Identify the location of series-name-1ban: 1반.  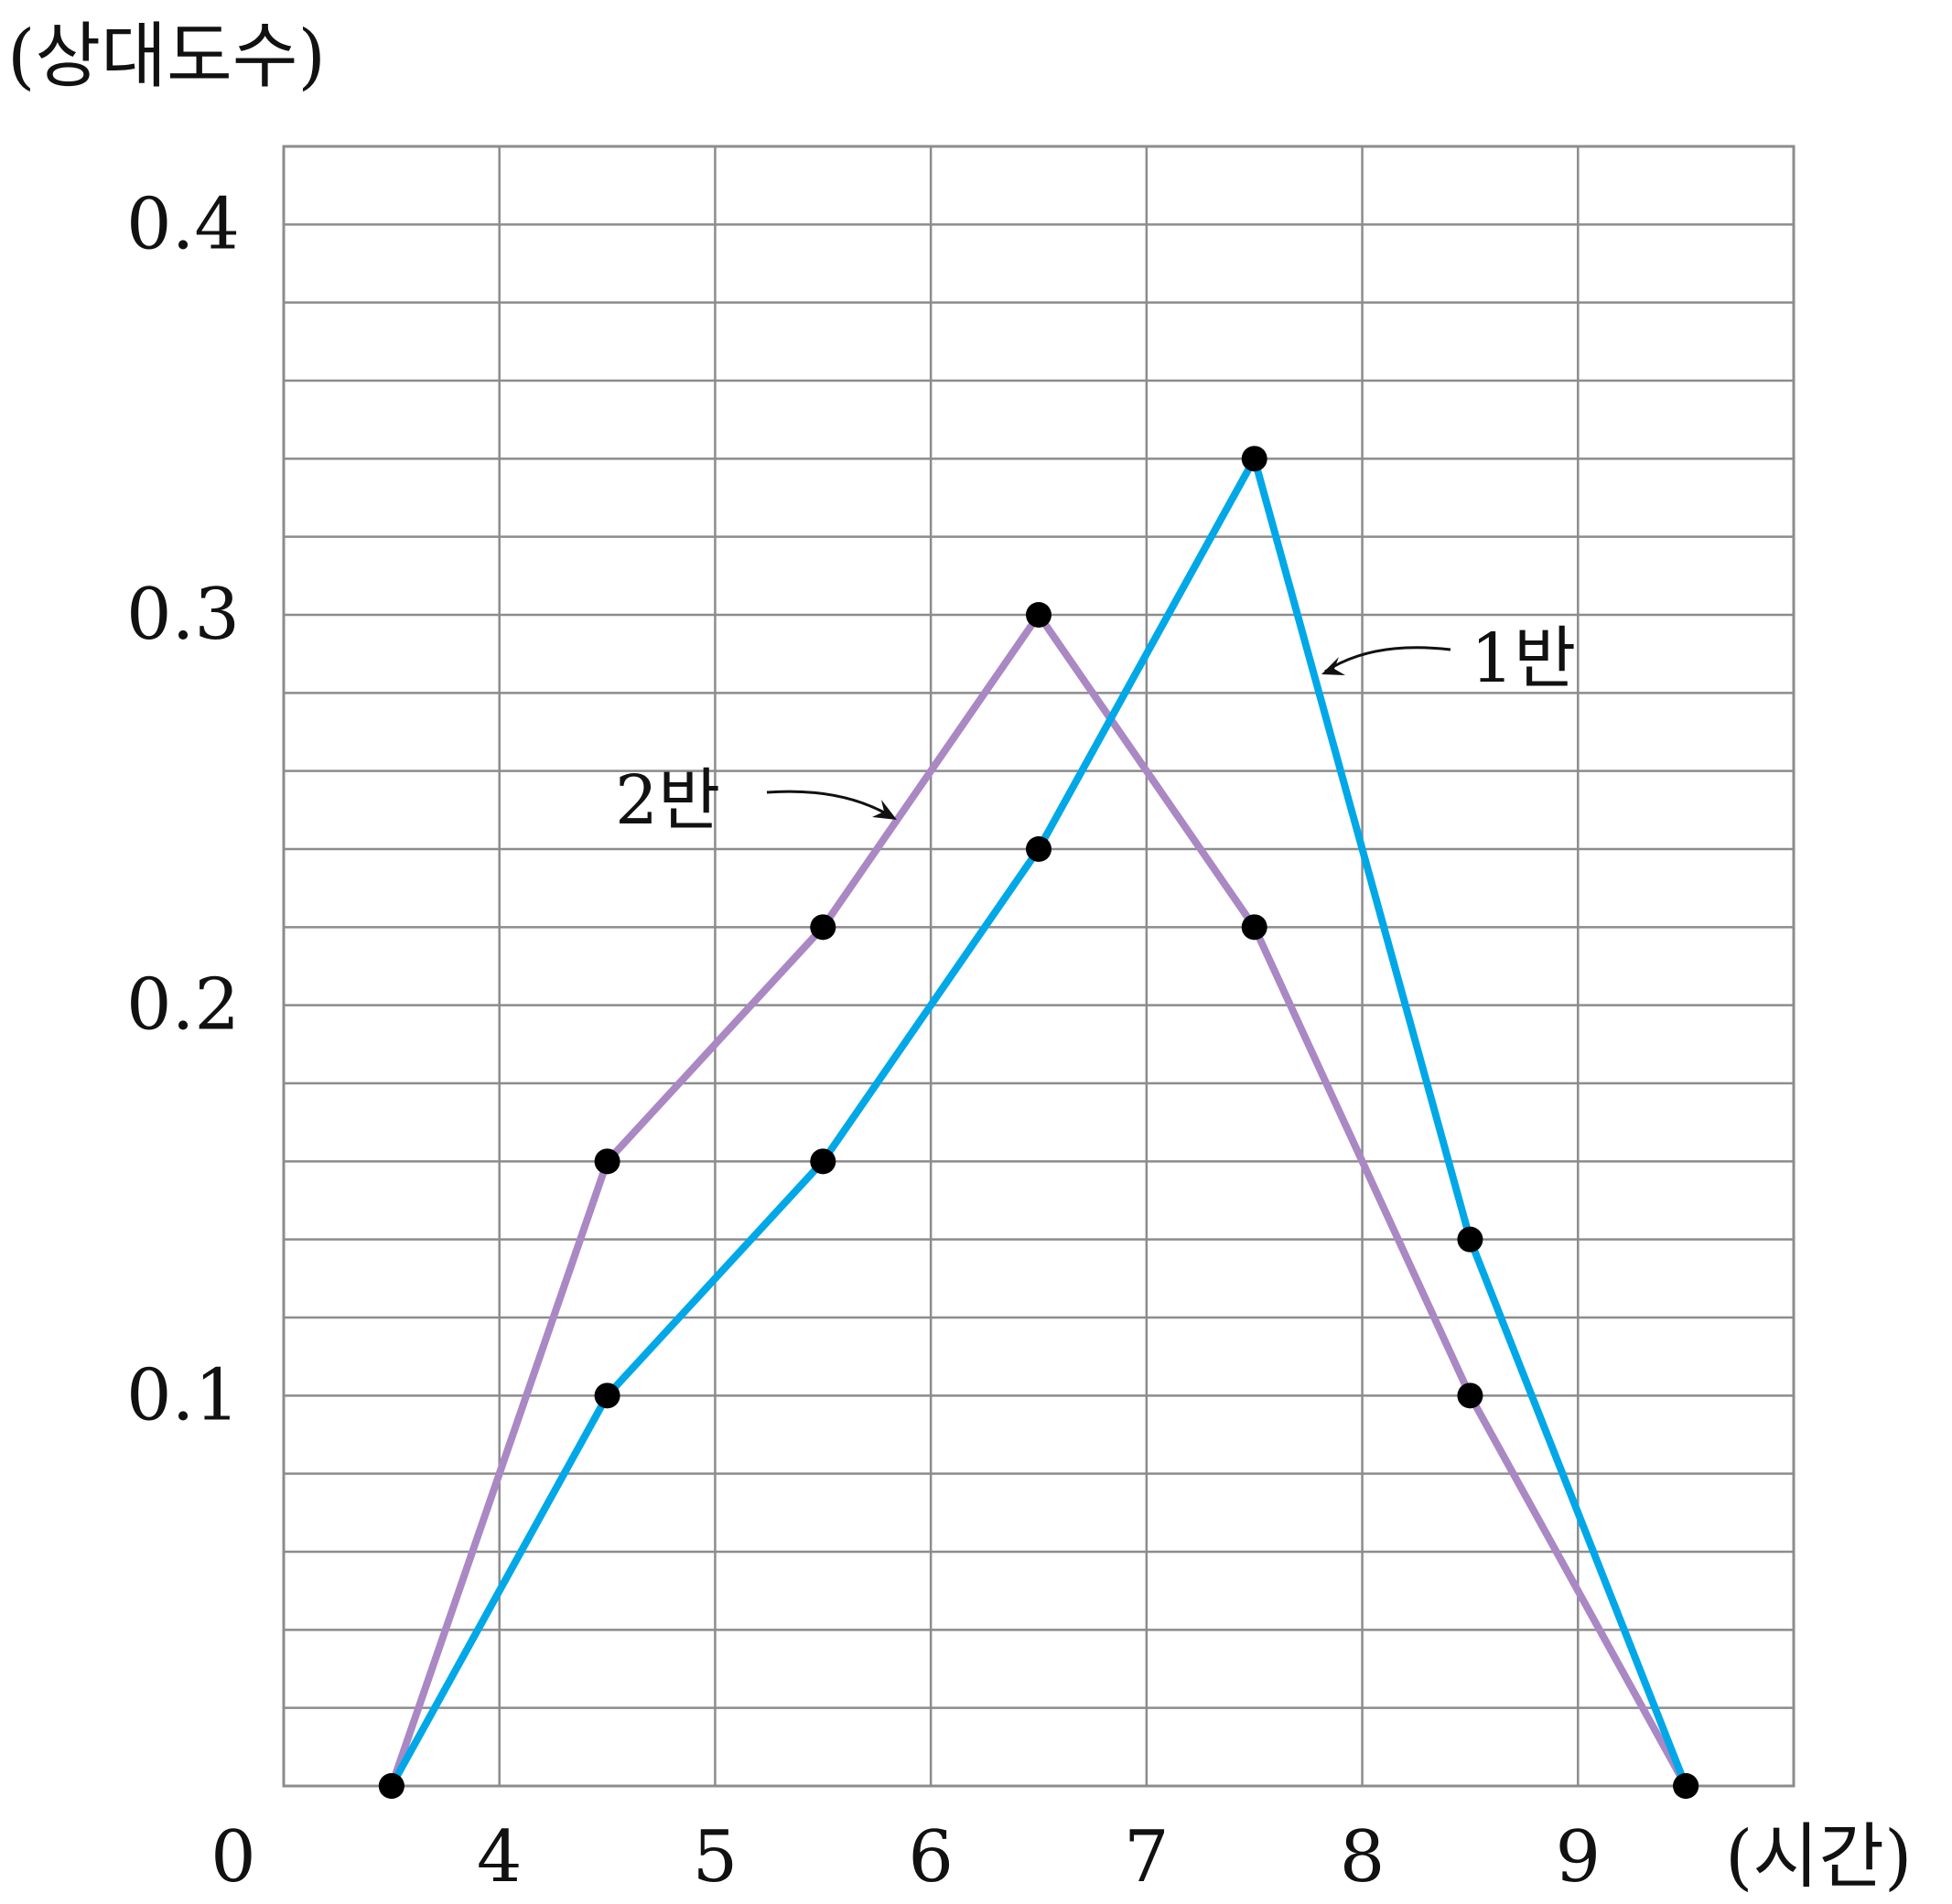
(1523, 658).